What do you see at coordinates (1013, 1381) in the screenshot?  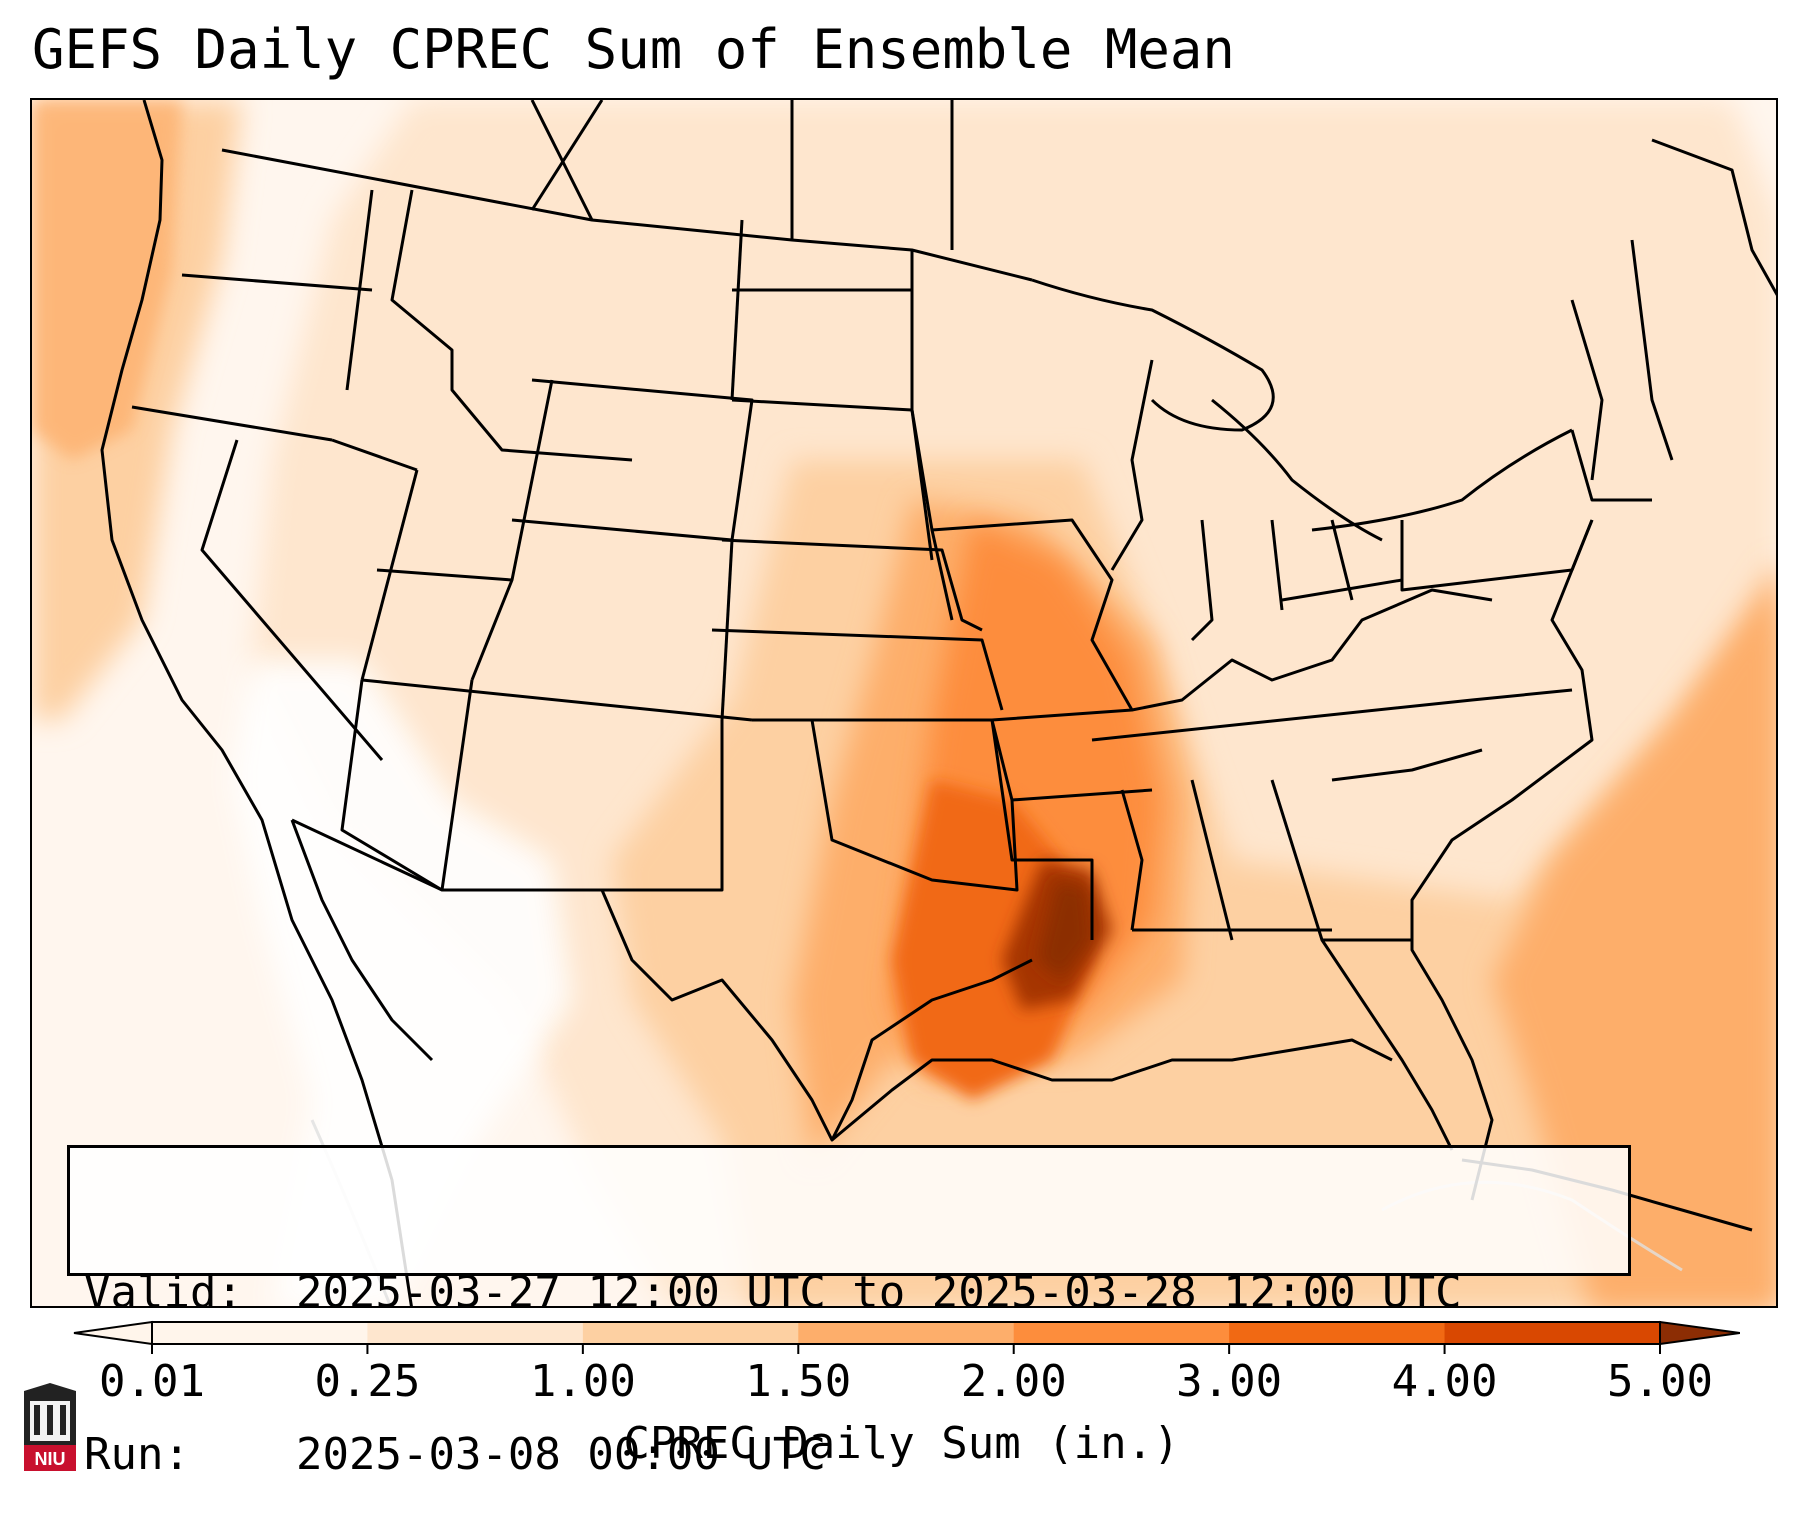 I see `colorbar-tick-label: 2.00` at bounding box center [1013, 1381].